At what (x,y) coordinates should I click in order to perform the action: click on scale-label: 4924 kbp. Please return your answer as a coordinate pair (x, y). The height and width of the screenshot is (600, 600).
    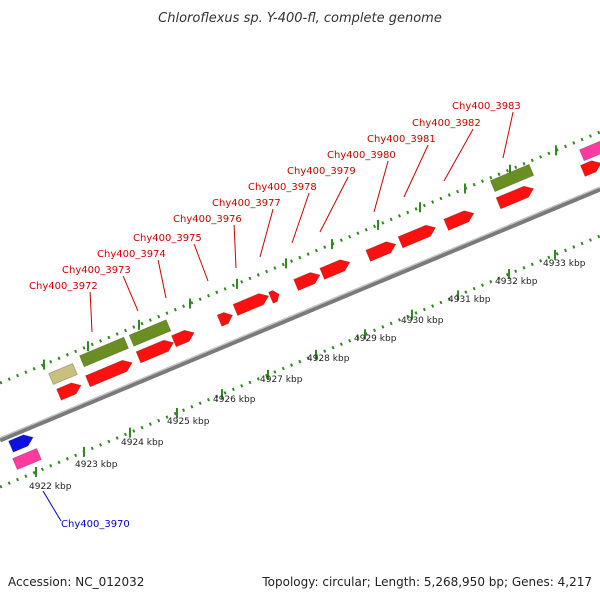
    Looking at the image, I should click on (142, 443).